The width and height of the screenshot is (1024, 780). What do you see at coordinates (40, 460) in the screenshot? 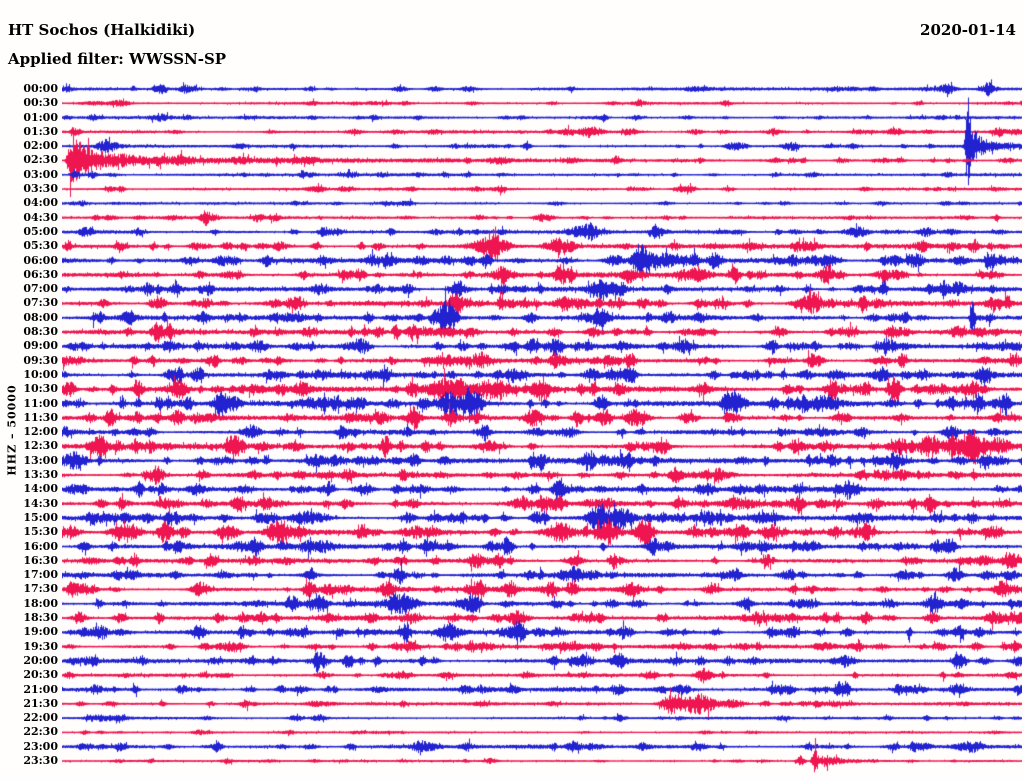
I see `time-label: 13:00` at bounding box center [40, 460].